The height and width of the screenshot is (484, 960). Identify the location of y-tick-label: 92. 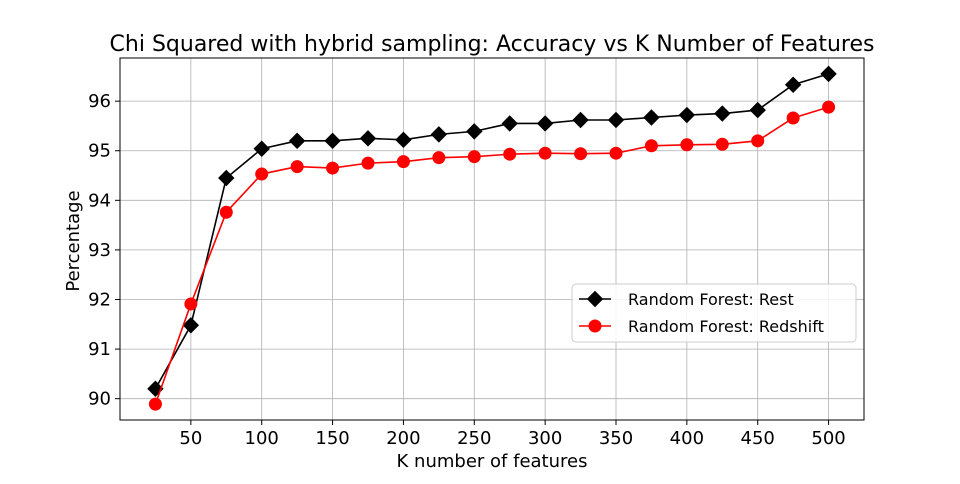
(99, 299).